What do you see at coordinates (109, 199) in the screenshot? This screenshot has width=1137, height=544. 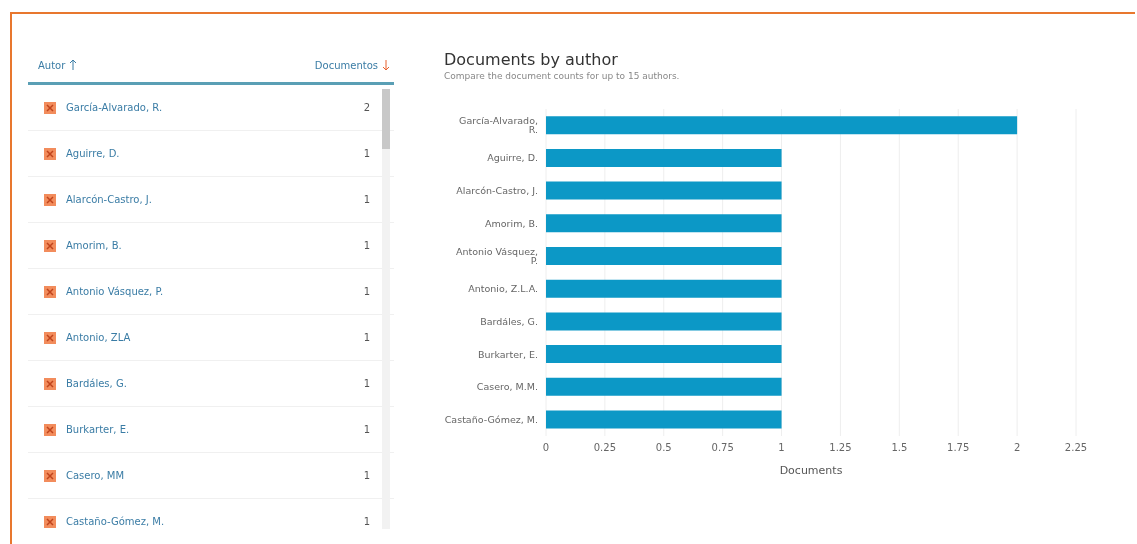 I see `category-label: Alarcón-Castro, J.` at bounding box center [109, 199].